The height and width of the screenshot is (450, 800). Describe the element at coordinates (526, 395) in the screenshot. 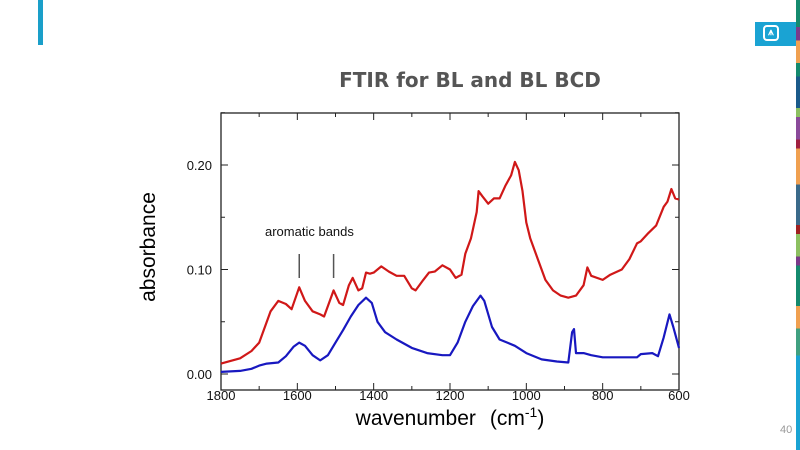

I see `x-tick-label: 1000` at that location.